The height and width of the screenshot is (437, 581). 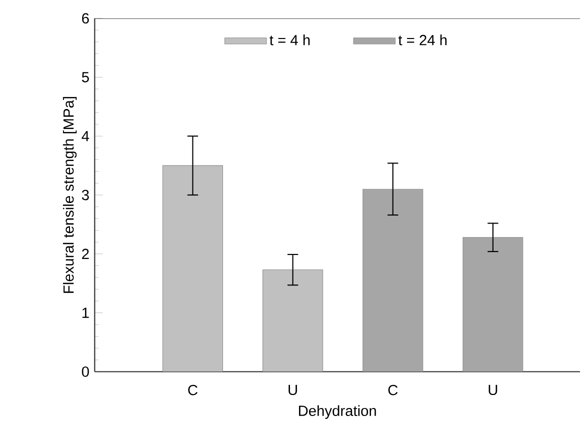 What do you see at coordinates (85, 254) in the screenshot?
I see `y-tick-label: 2` at bounding box center [85, 254].